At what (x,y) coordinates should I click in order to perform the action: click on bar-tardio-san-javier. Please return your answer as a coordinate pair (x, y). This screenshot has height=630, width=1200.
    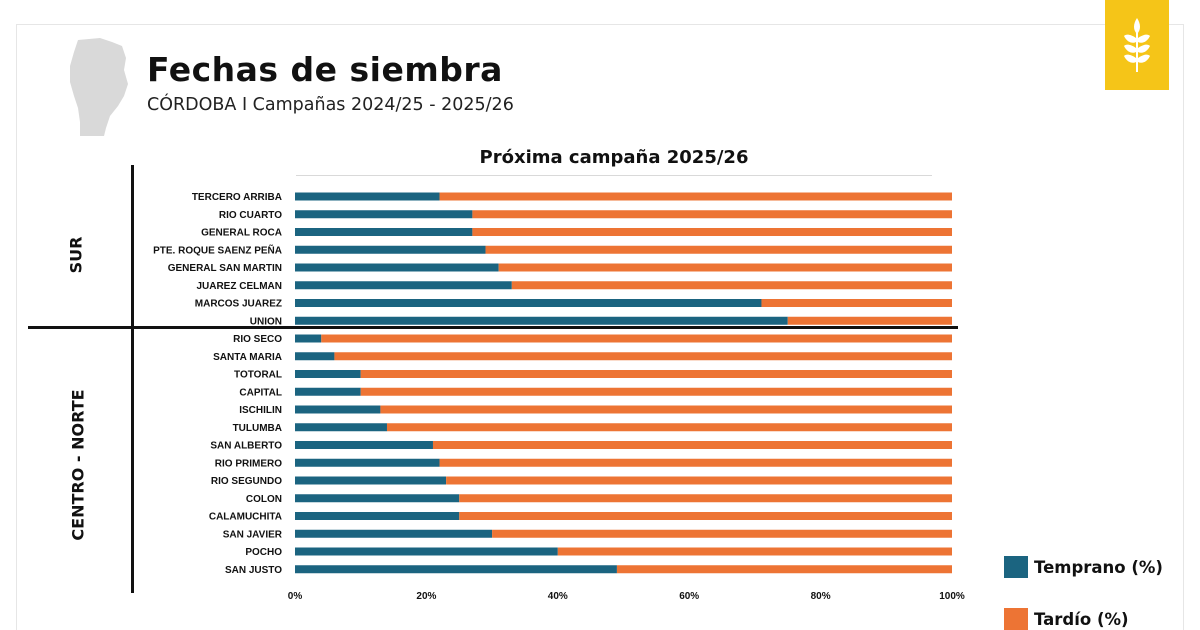
    Looking at the image, I should click on (722, 533).